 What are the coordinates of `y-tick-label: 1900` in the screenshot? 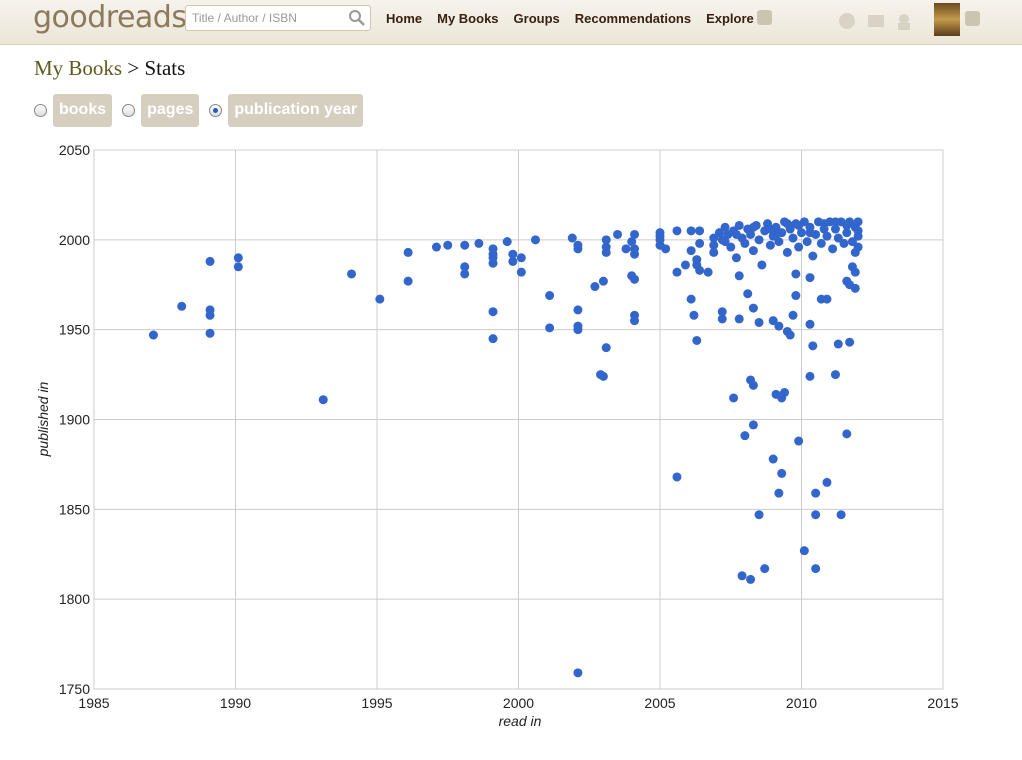 It's located at (74, 420).